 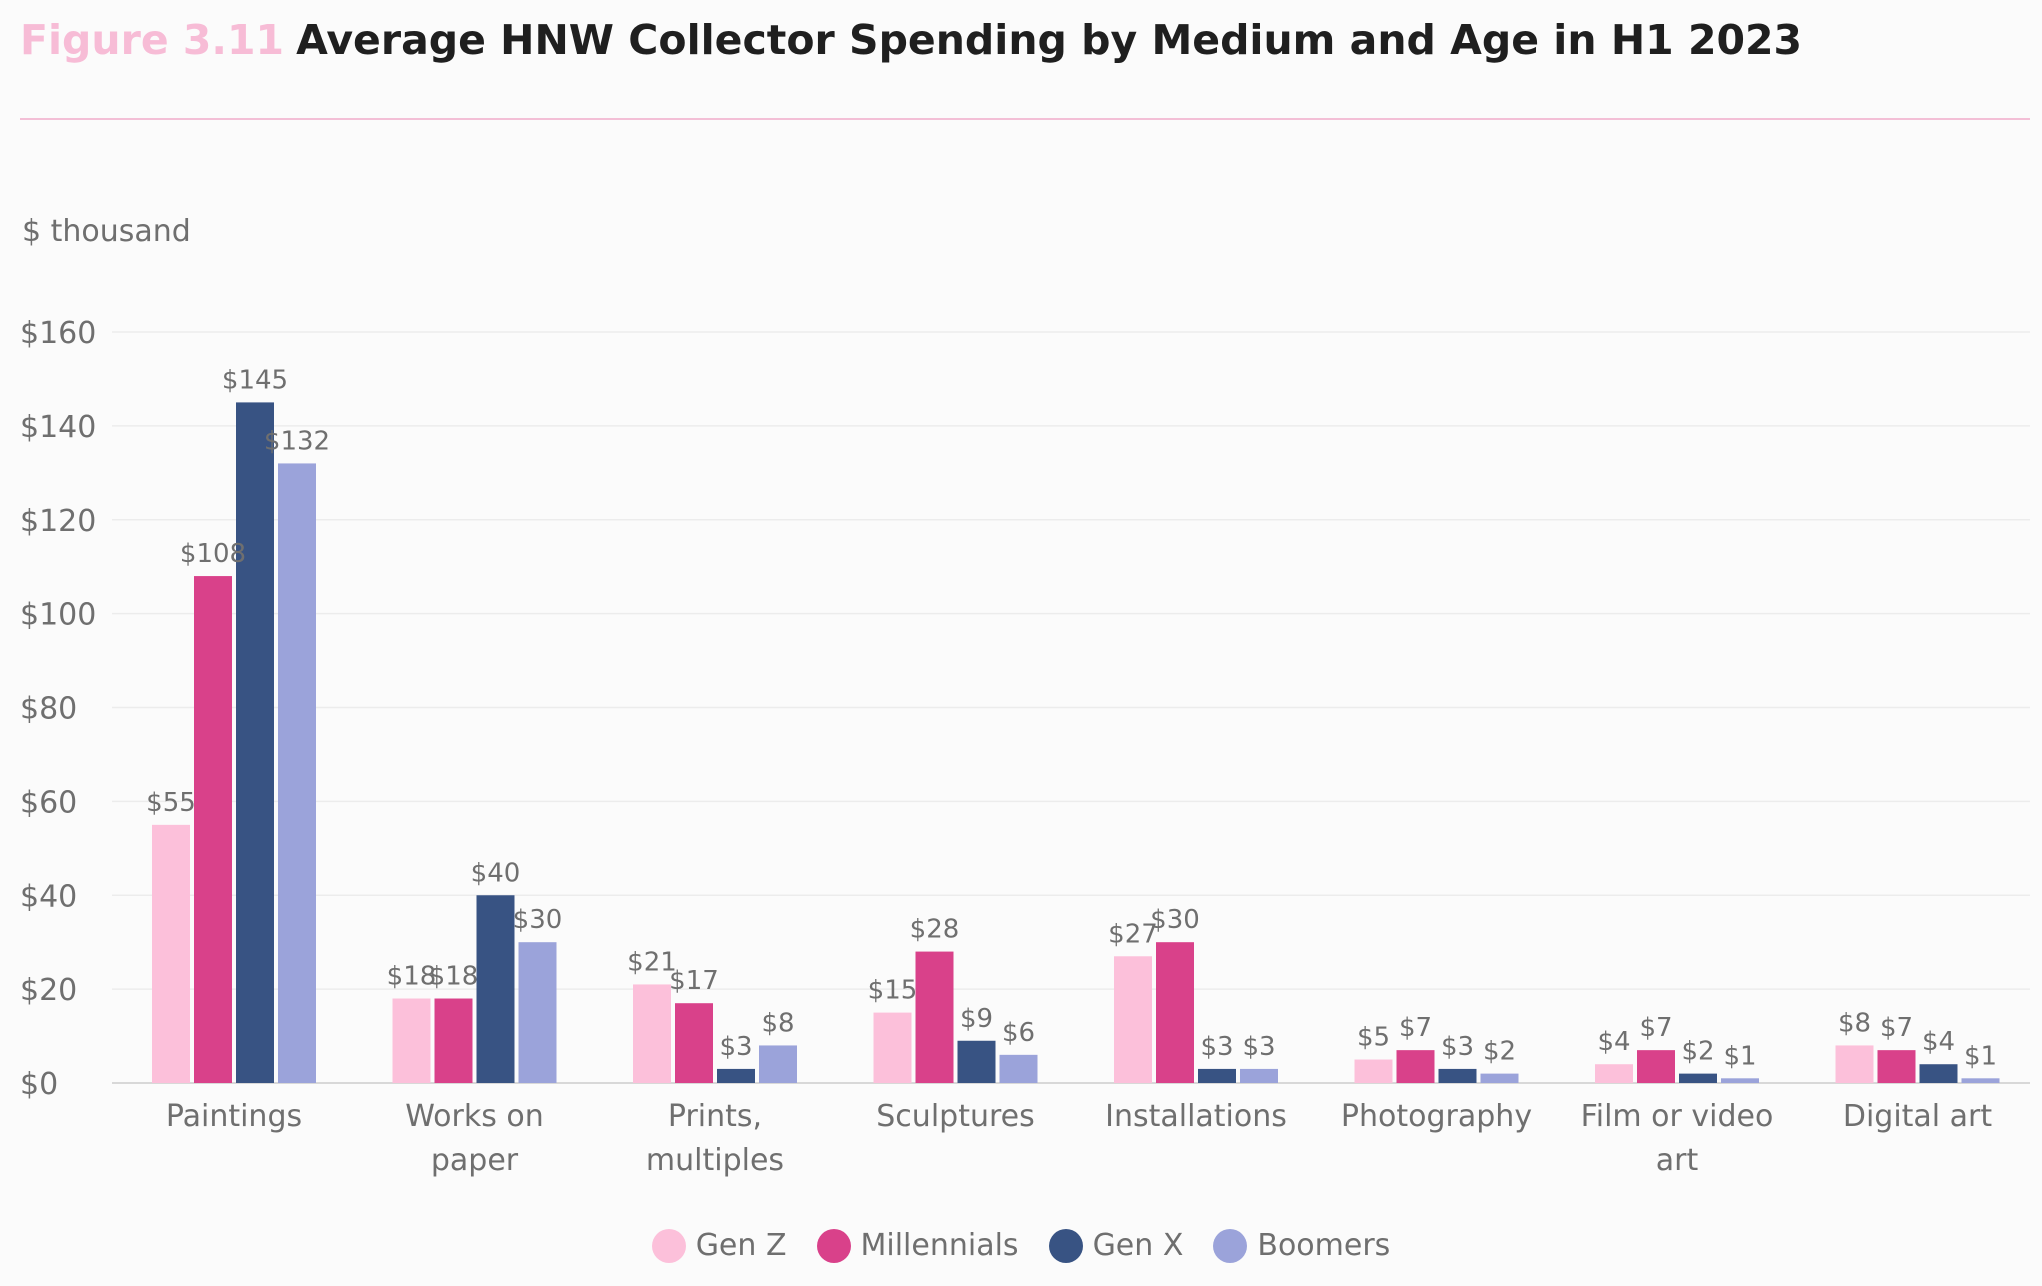 What do you see at coordinates (652, 962) in the screenshot?
I see `data-label: $21` at bounding box center [652, 962].